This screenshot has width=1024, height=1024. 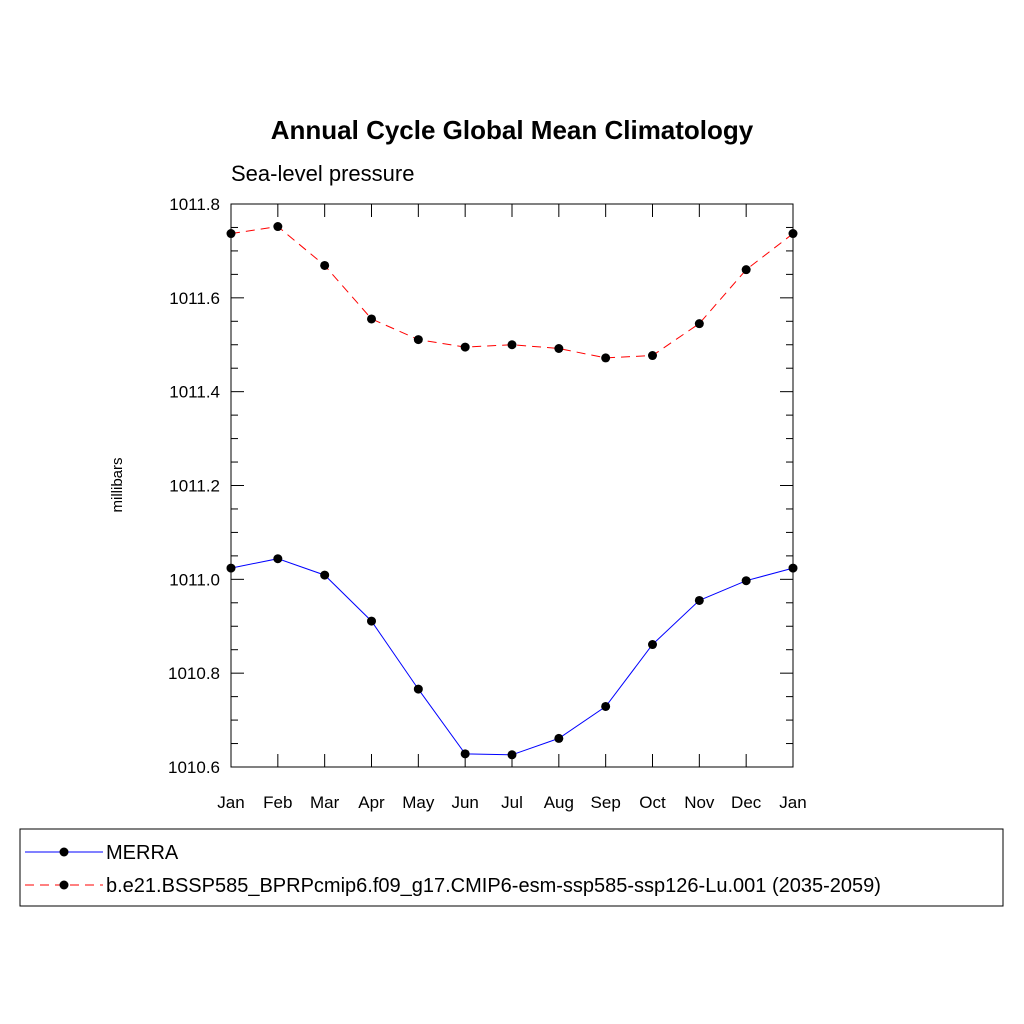 I want to click on y-tick-label: 1010.8, so click(x=194, y=673).